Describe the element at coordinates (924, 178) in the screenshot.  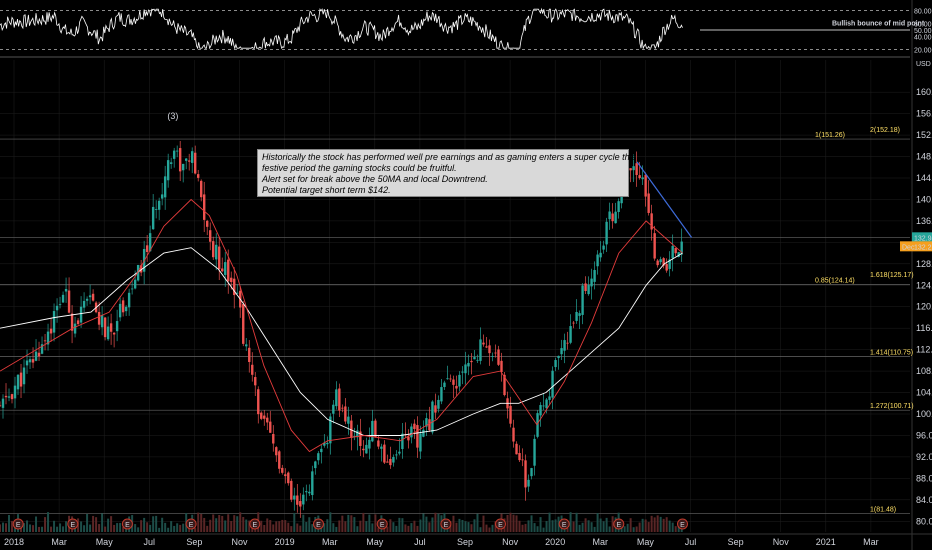
I see `price-tick-label: 144.00` at that location.